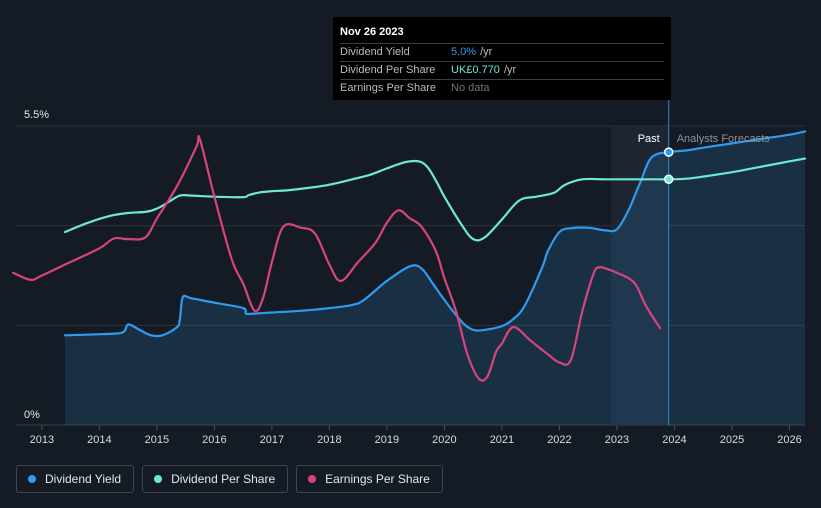 The height and width of the screenshot is (508, 821). What do you see at coordinates (387, 440) in the screenshot?
I see `x-tick-label: 2019` at bounding box center [387, 440].